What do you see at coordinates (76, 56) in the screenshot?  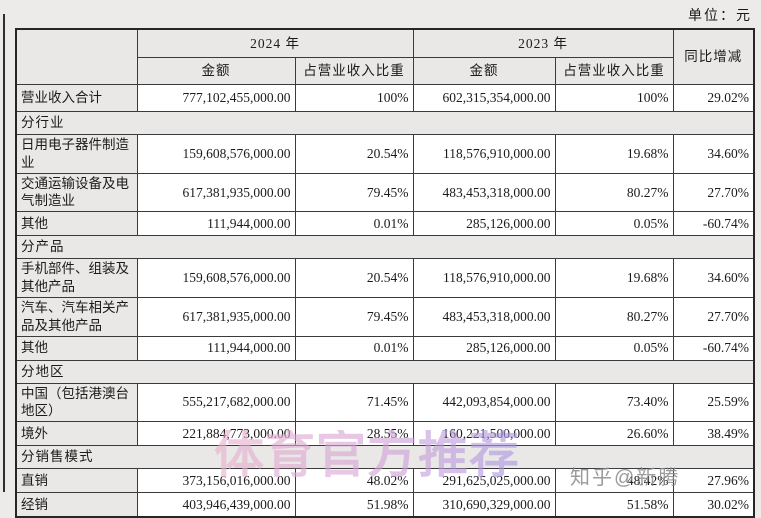 I see `corner-cell` at bounding box center [76, 56].